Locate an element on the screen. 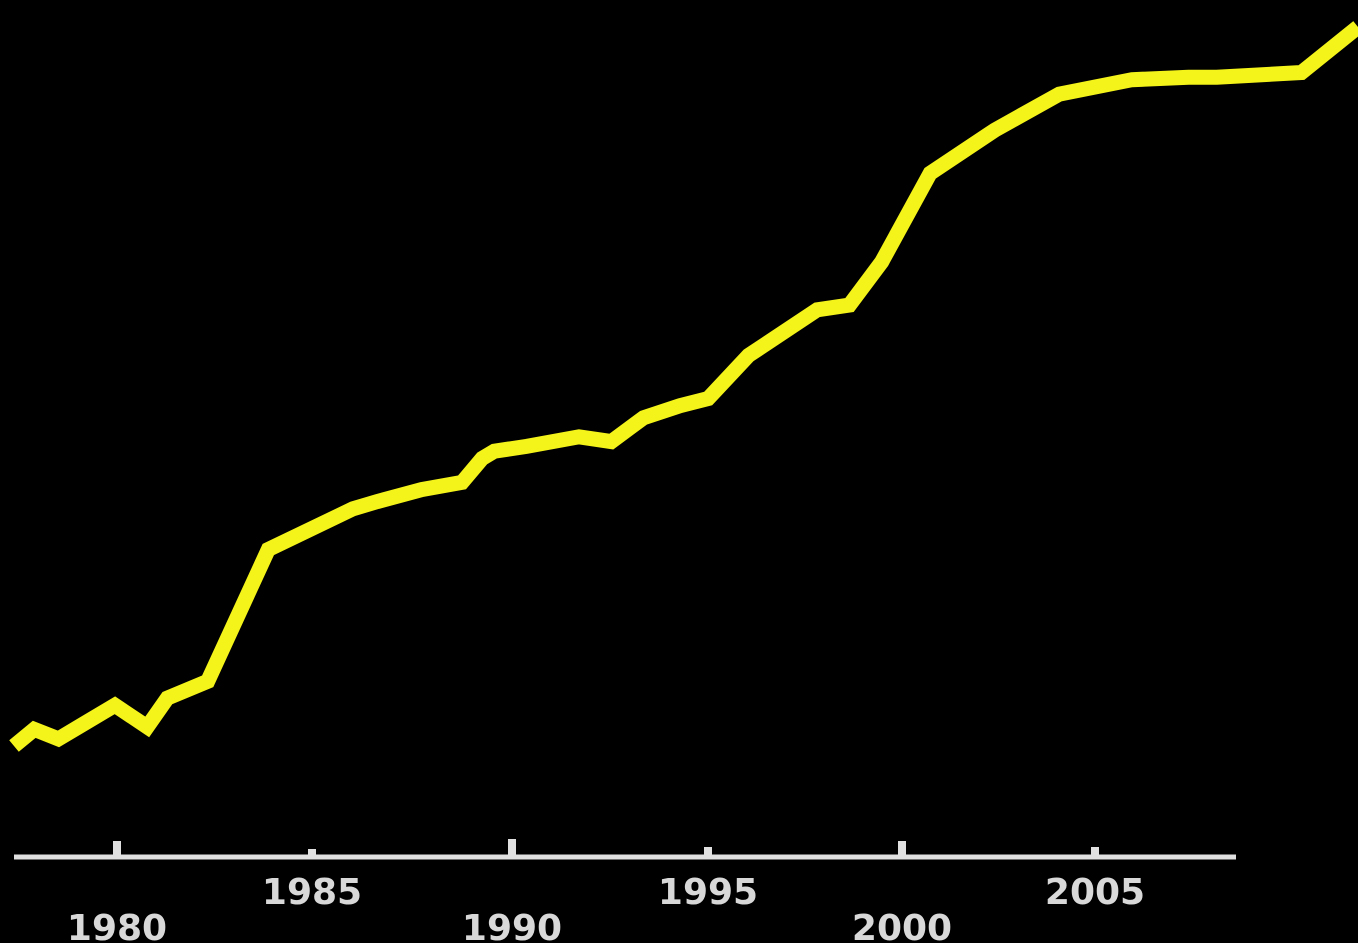 This screenshot has width=1358, height=943. x-axis-ticks is located at coordinates (606, 848).